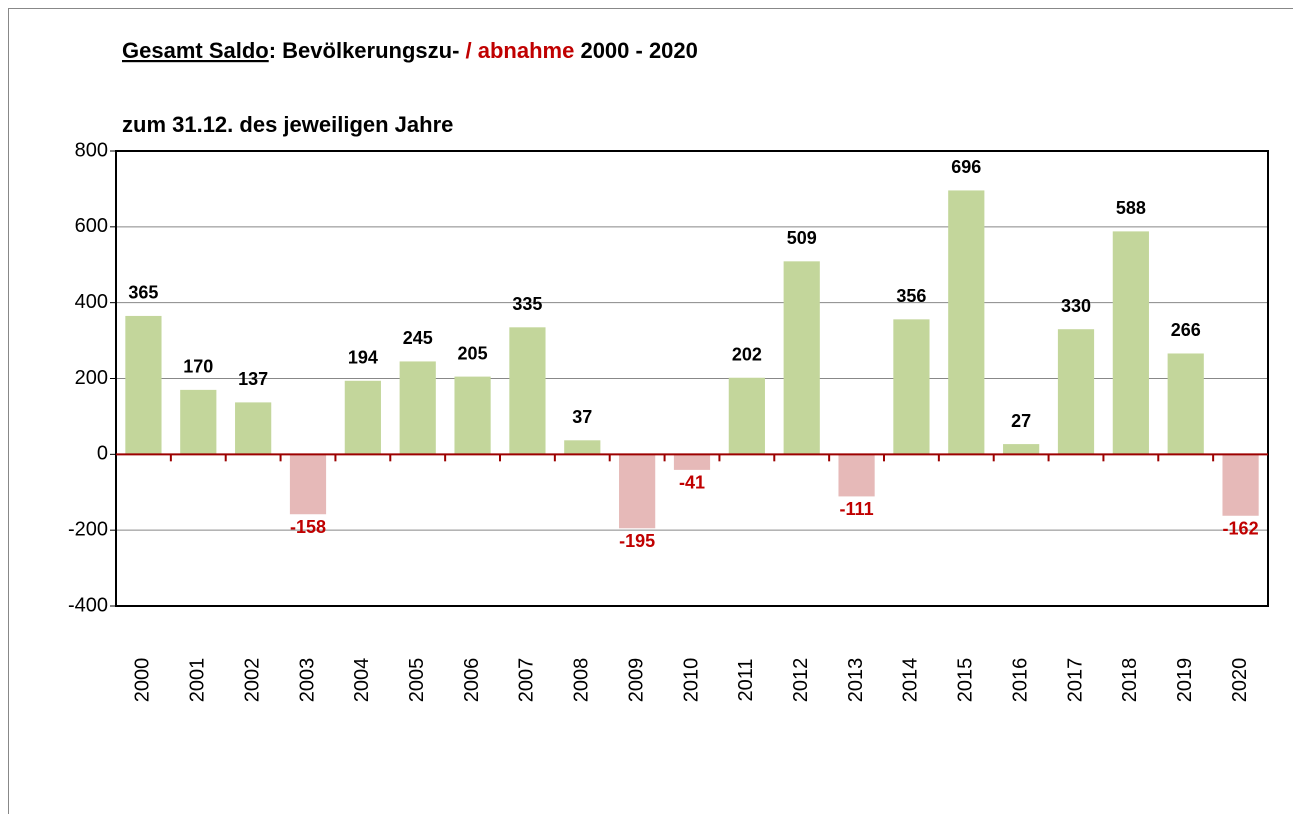 This screenshot has width=1293, height=819. I want to click on x-tick-label: 2003, so click(307, 680).